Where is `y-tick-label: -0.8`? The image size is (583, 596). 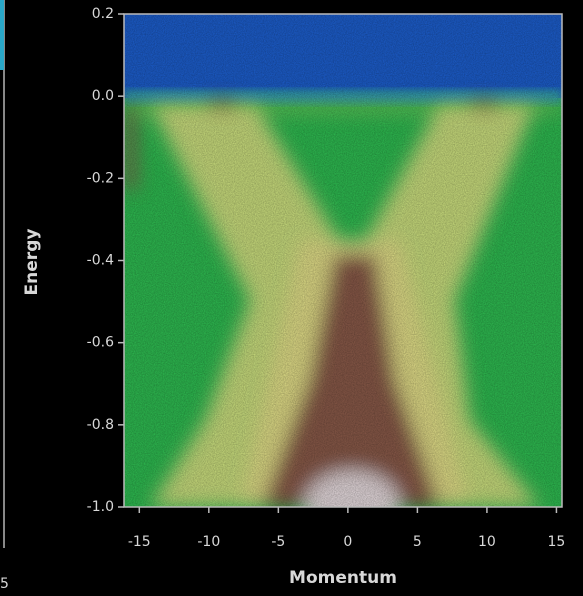
y-tick-label: -0.8 is located at coordinates (100, 425).